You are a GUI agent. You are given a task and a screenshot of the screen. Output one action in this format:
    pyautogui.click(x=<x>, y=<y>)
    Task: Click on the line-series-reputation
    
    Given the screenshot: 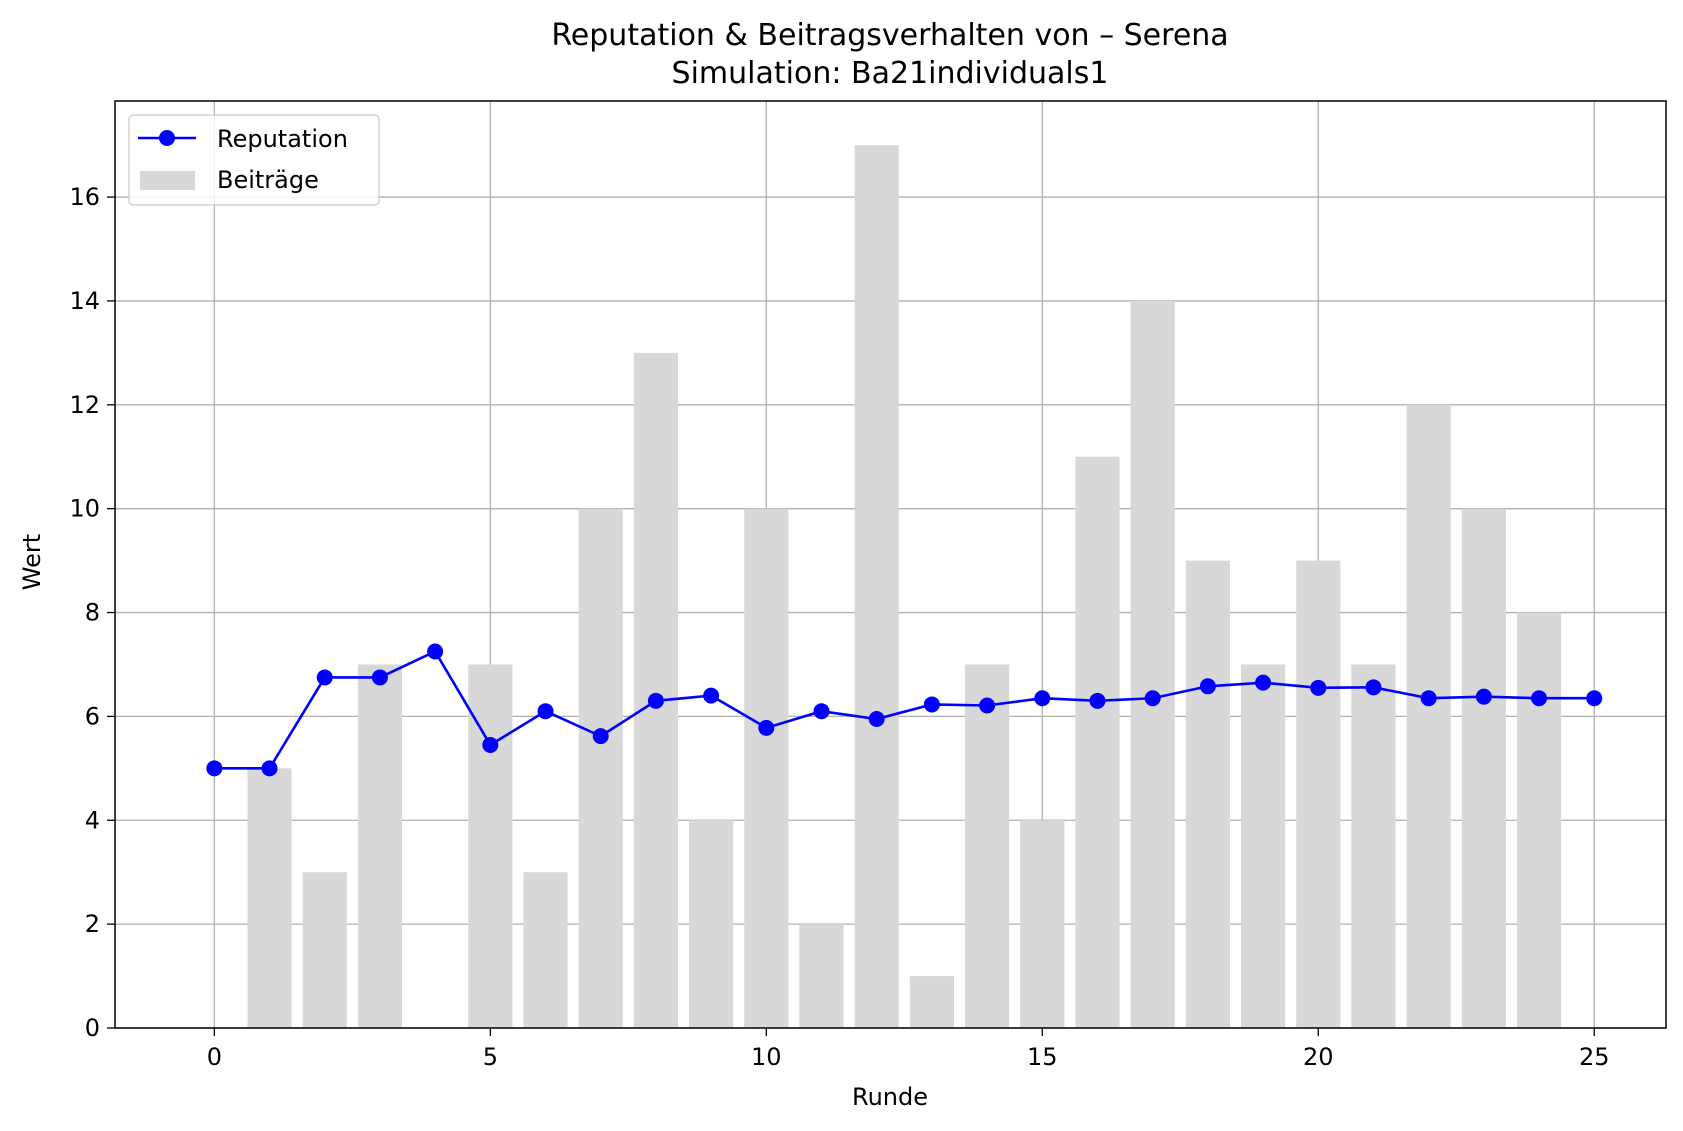 What is the action you would take?
    pyautogui.click(x=904, y=709)
    